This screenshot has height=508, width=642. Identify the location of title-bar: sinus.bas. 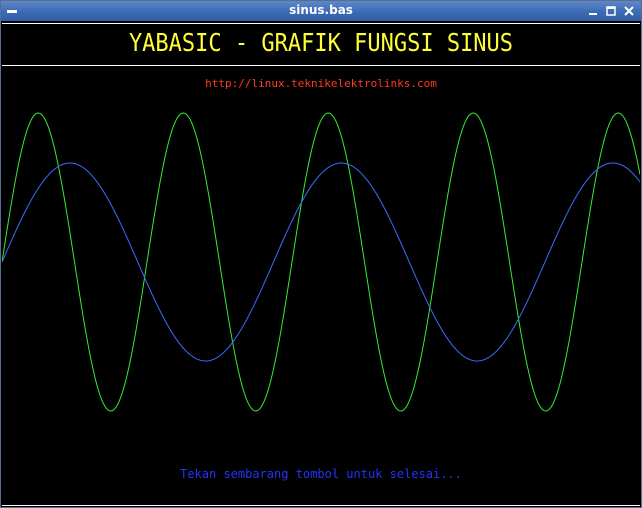
(321, 11).